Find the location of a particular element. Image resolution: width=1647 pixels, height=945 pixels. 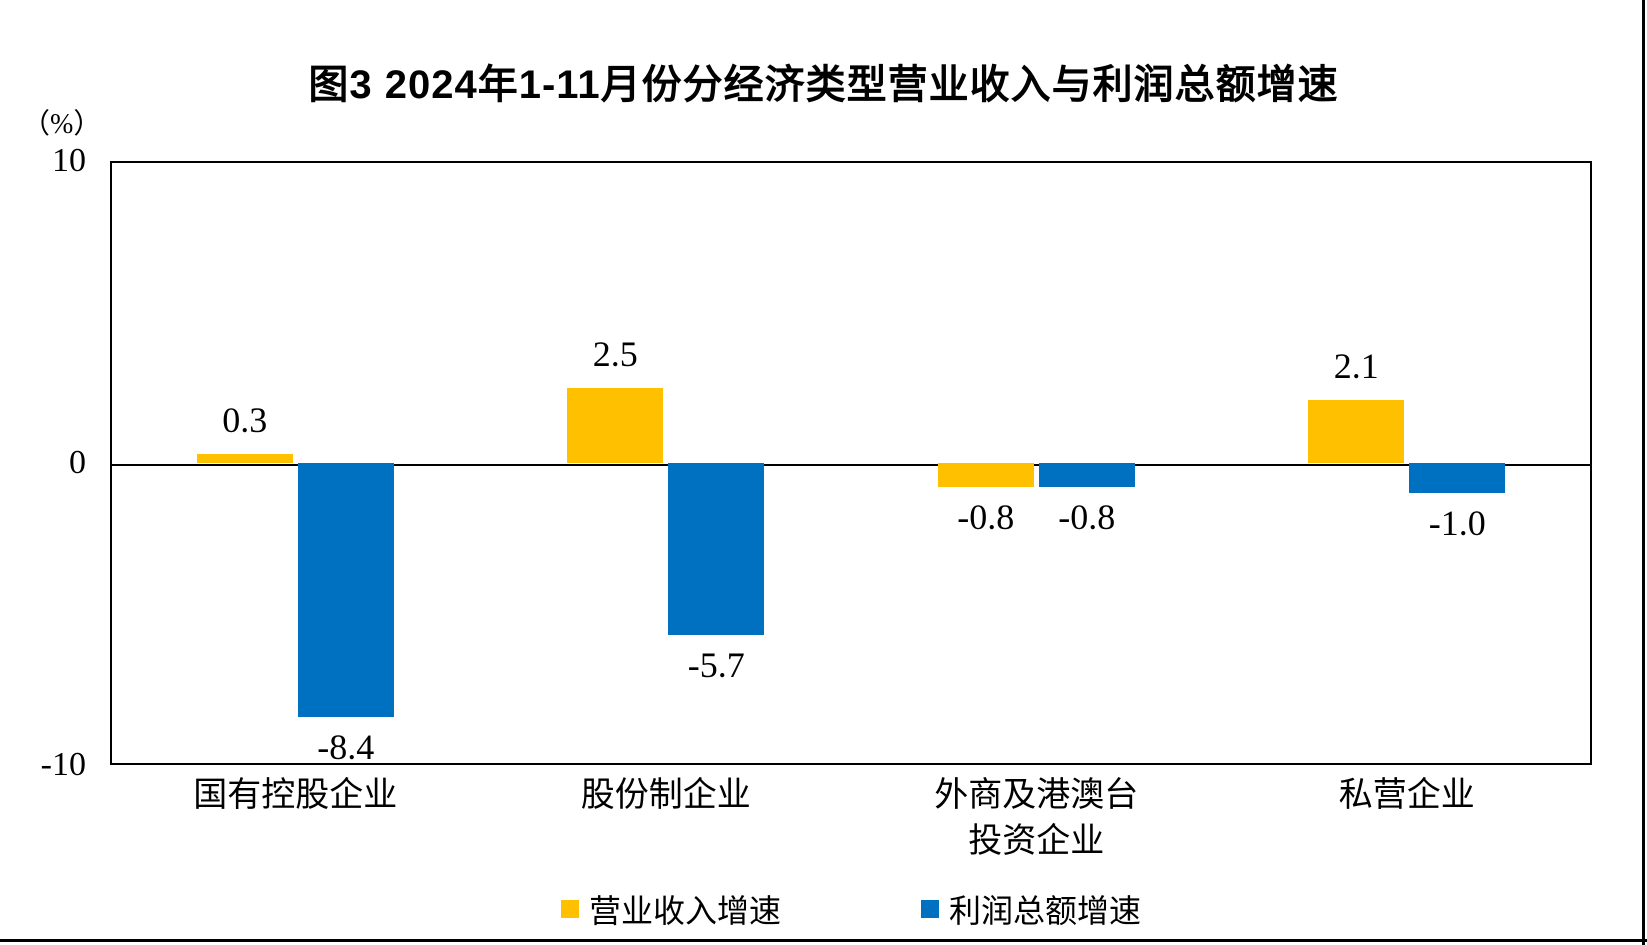

bar-value-label: 2.1 is located at coordinates (1356, 365).